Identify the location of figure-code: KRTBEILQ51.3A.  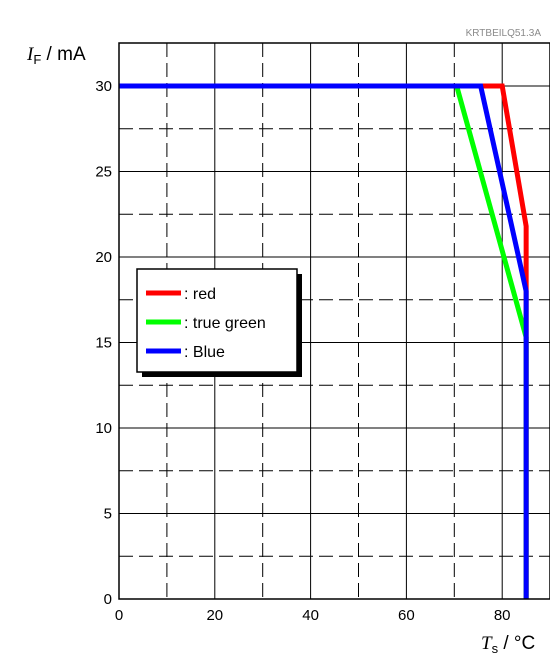
(504, 33).